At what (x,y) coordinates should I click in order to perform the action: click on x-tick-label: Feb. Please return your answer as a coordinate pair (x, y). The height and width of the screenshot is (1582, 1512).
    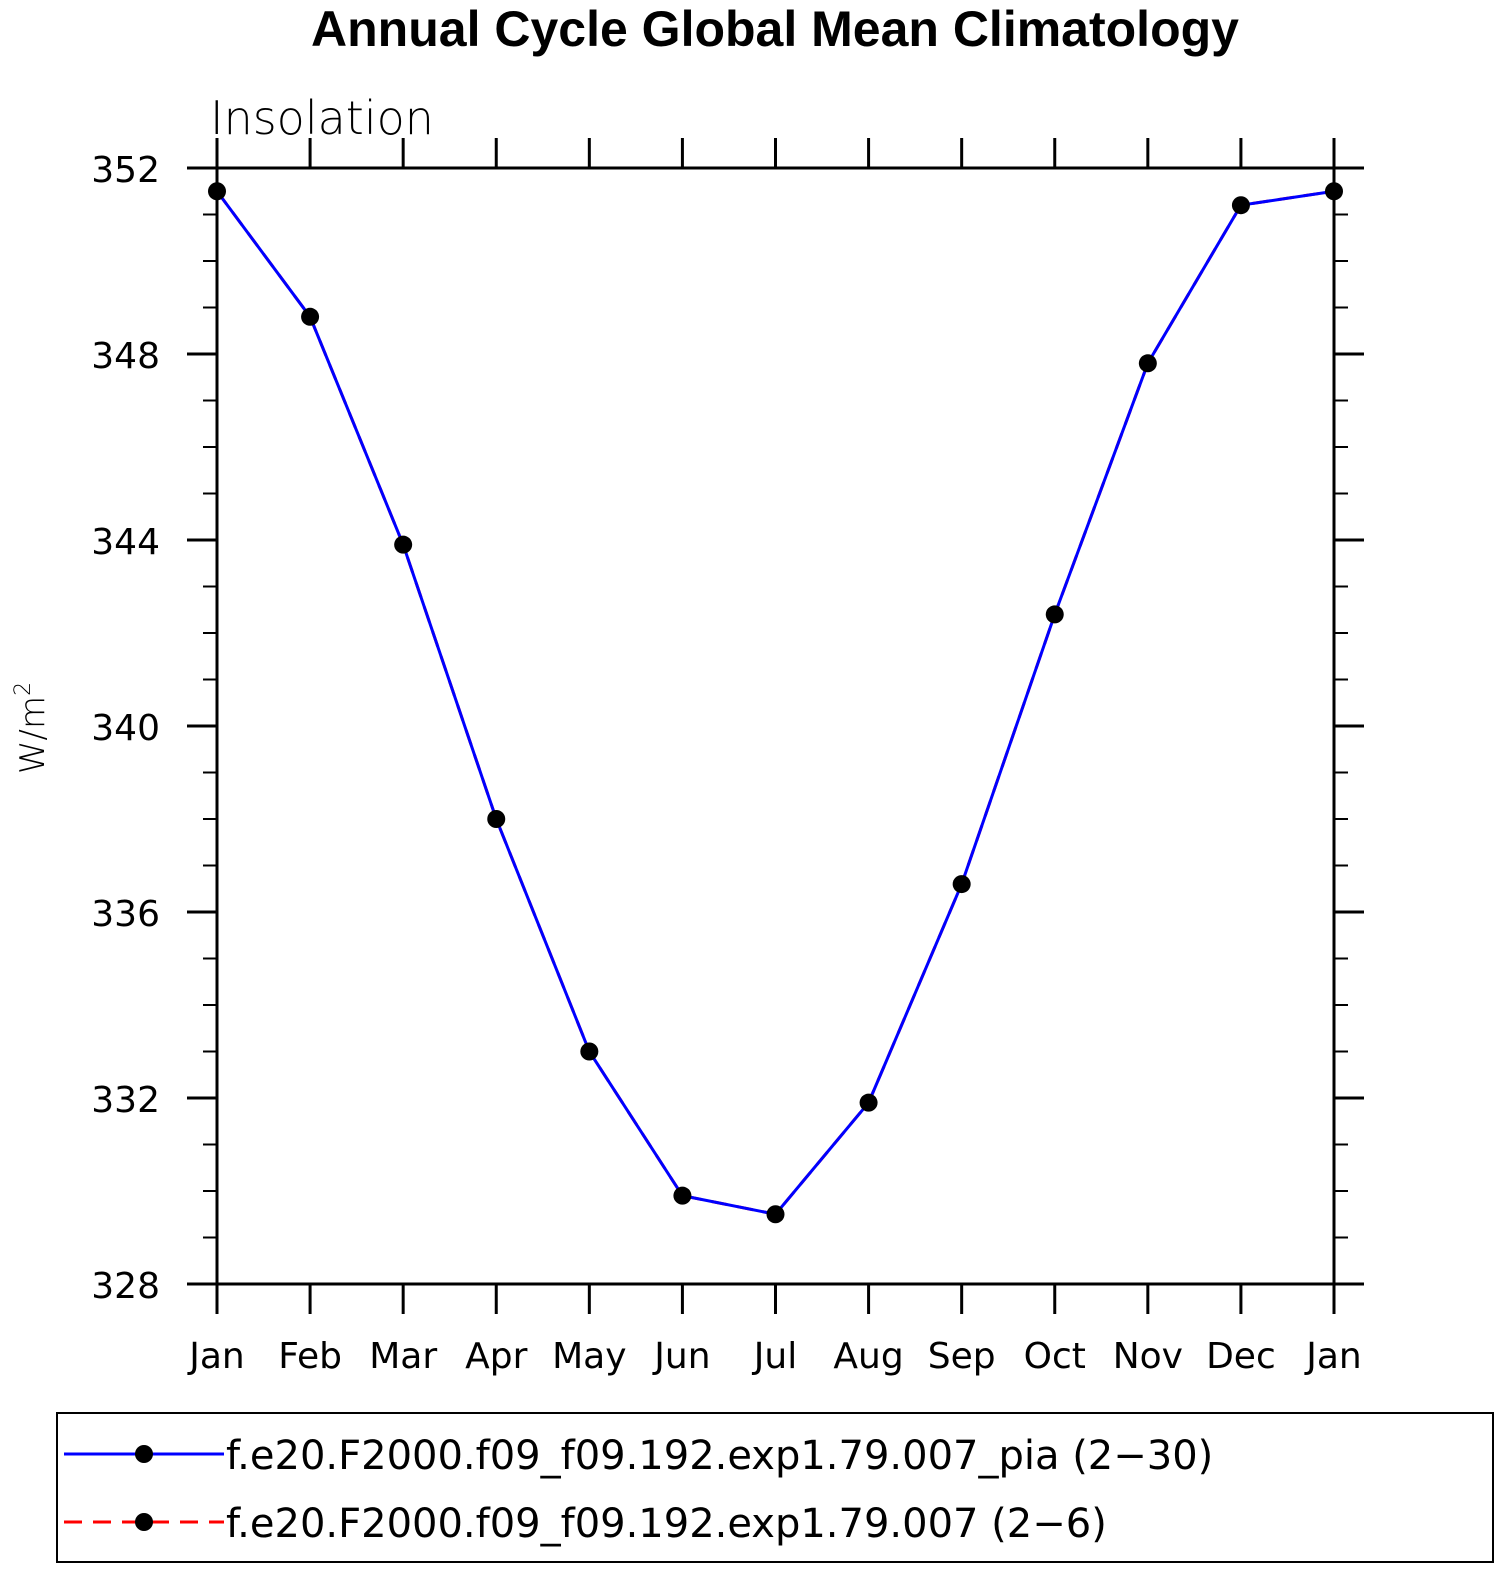
    Looking at the image, I should click on (310, 1356).